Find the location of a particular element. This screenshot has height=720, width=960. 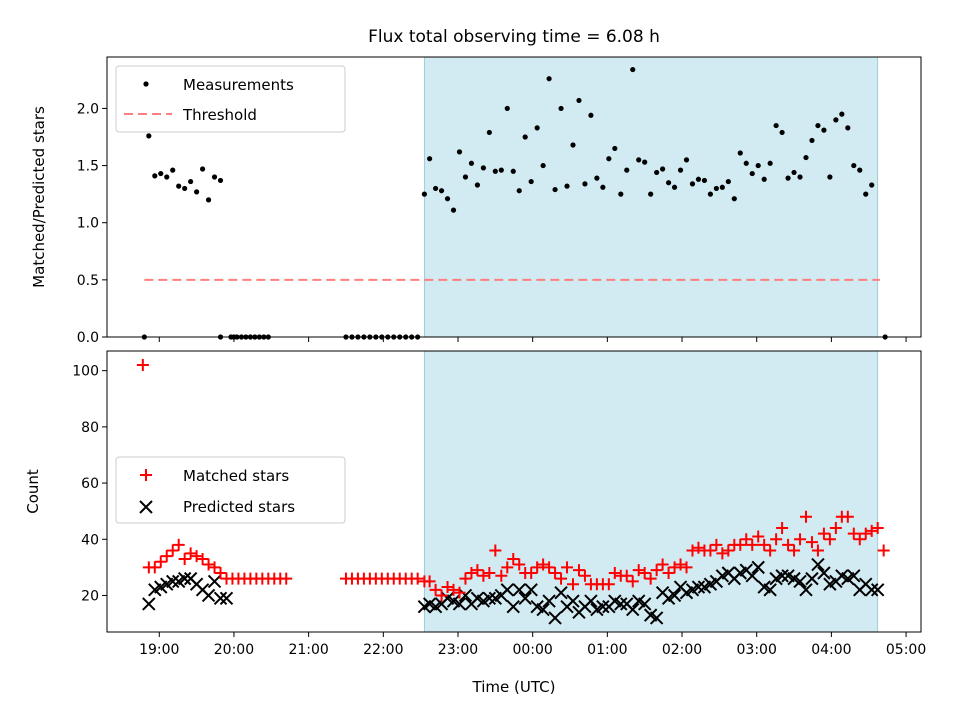

legend-label-predicted: Predicted stars is located at coordinates (239, 507).